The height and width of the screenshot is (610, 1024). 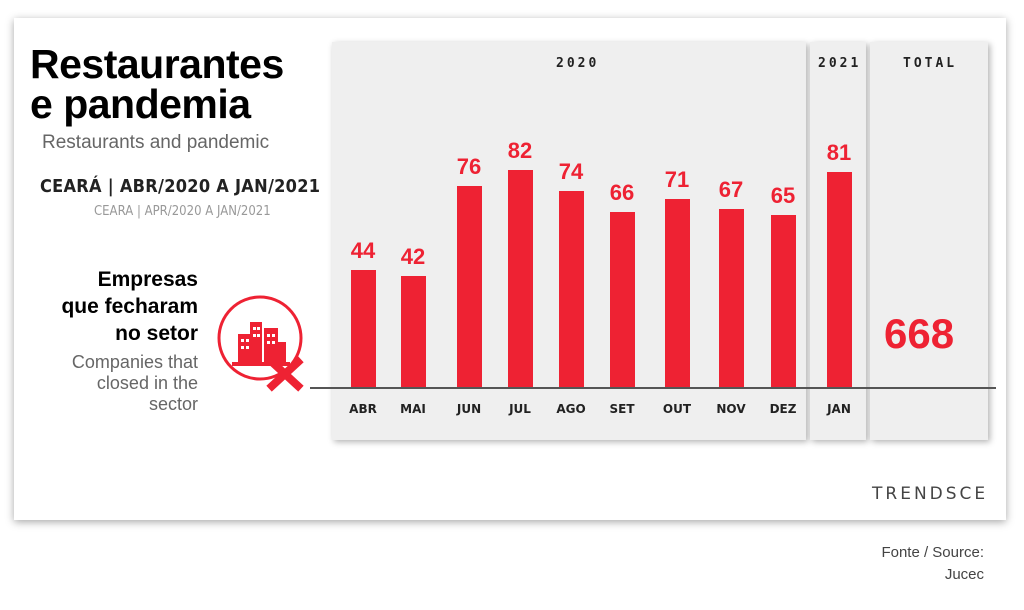 I want to click on panel-label-total: TOTAL, so click(x=930, y=63).